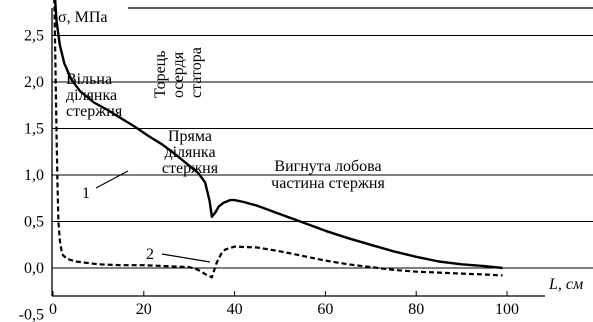 This screenshot has height=322, width=593. Describe the element at coordinates (94, 111) in the screenshot. I see `annotation-free-line: стержня` at that location.